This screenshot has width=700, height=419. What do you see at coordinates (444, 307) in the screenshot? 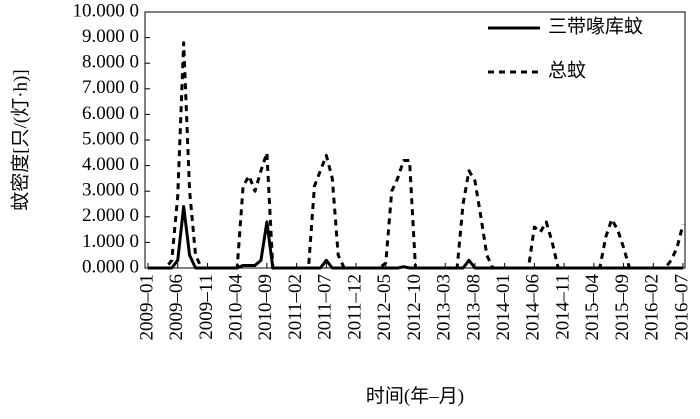
I see `x-tick-label: 2013–03` at bounding box center [444, 307].